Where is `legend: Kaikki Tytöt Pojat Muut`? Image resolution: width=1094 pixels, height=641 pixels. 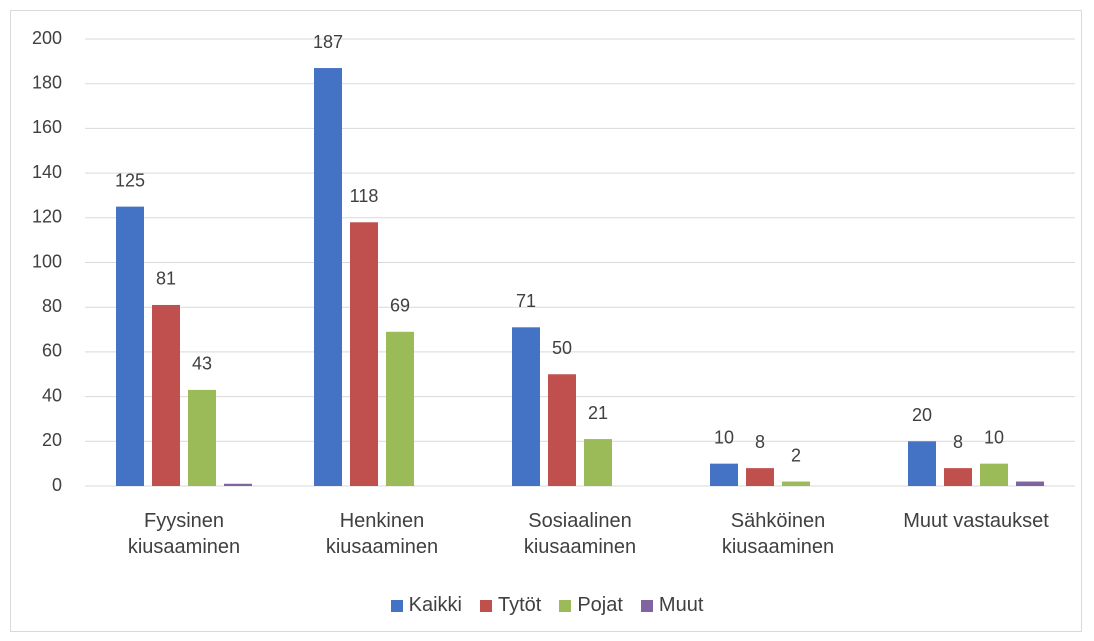 legend: Kaikki Tytöt Pojat Muut is located at coordinates (547, 605).